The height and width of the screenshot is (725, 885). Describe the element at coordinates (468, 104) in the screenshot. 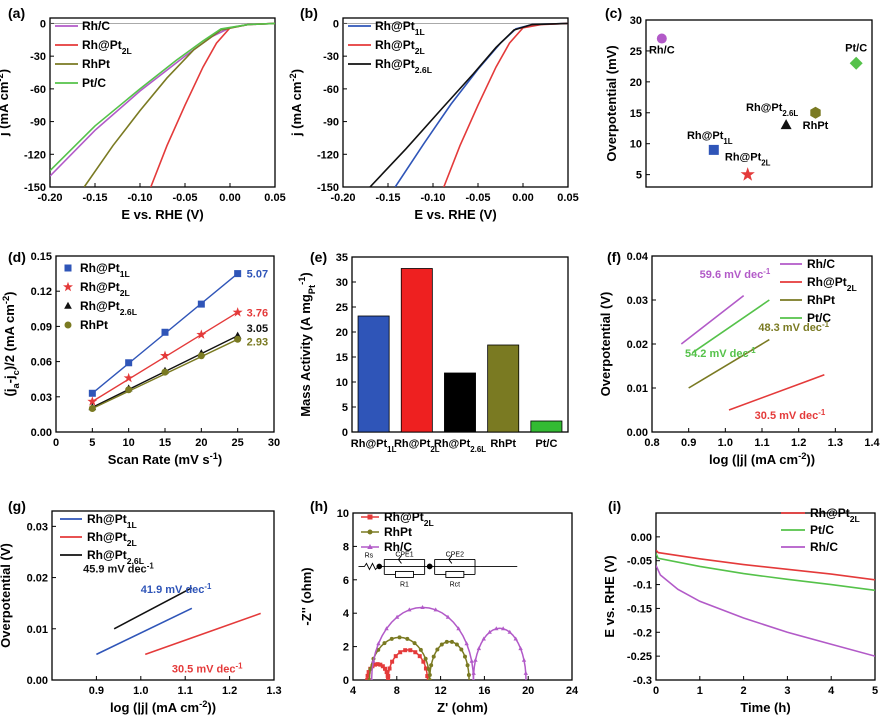

I see `series-line` at that location.